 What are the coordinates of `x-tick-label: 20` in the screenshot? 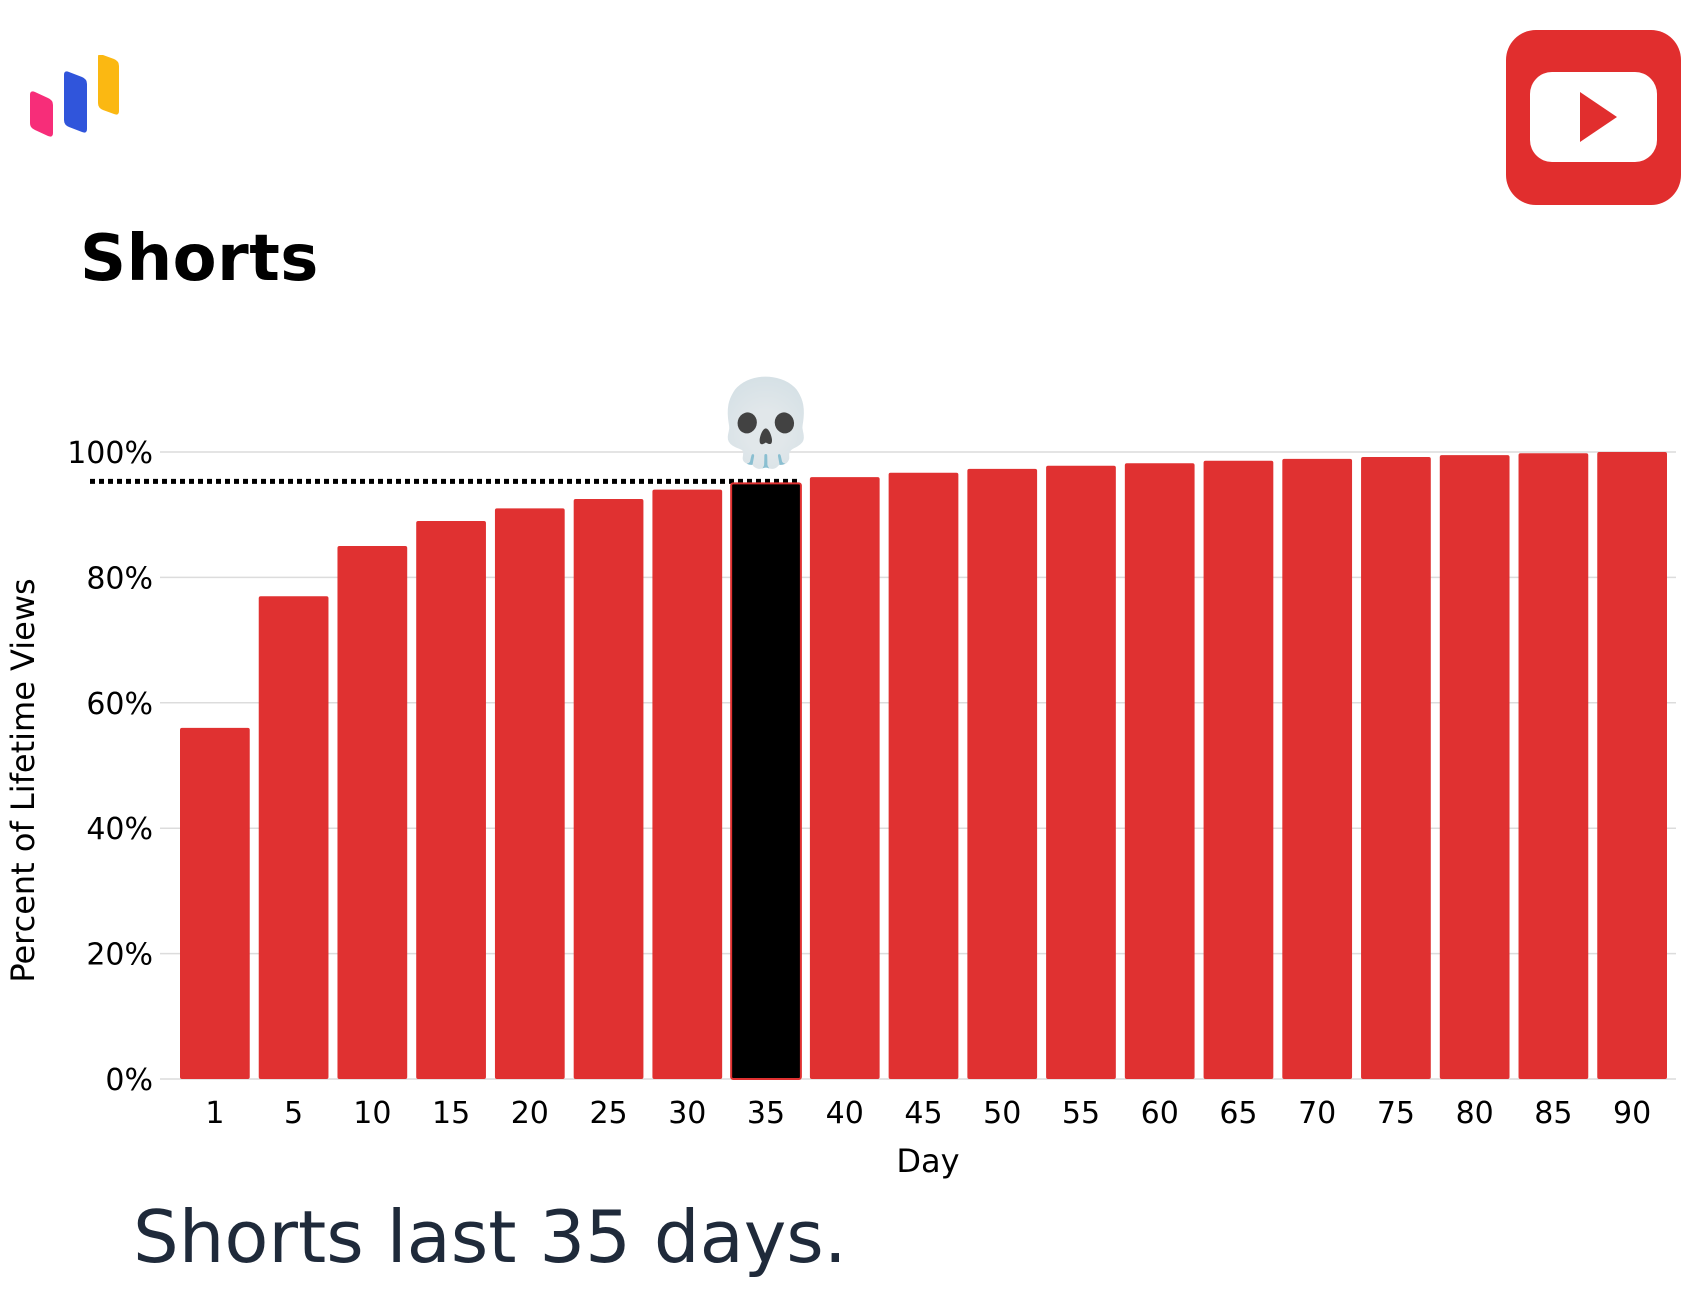 It's located at (530, 1113).